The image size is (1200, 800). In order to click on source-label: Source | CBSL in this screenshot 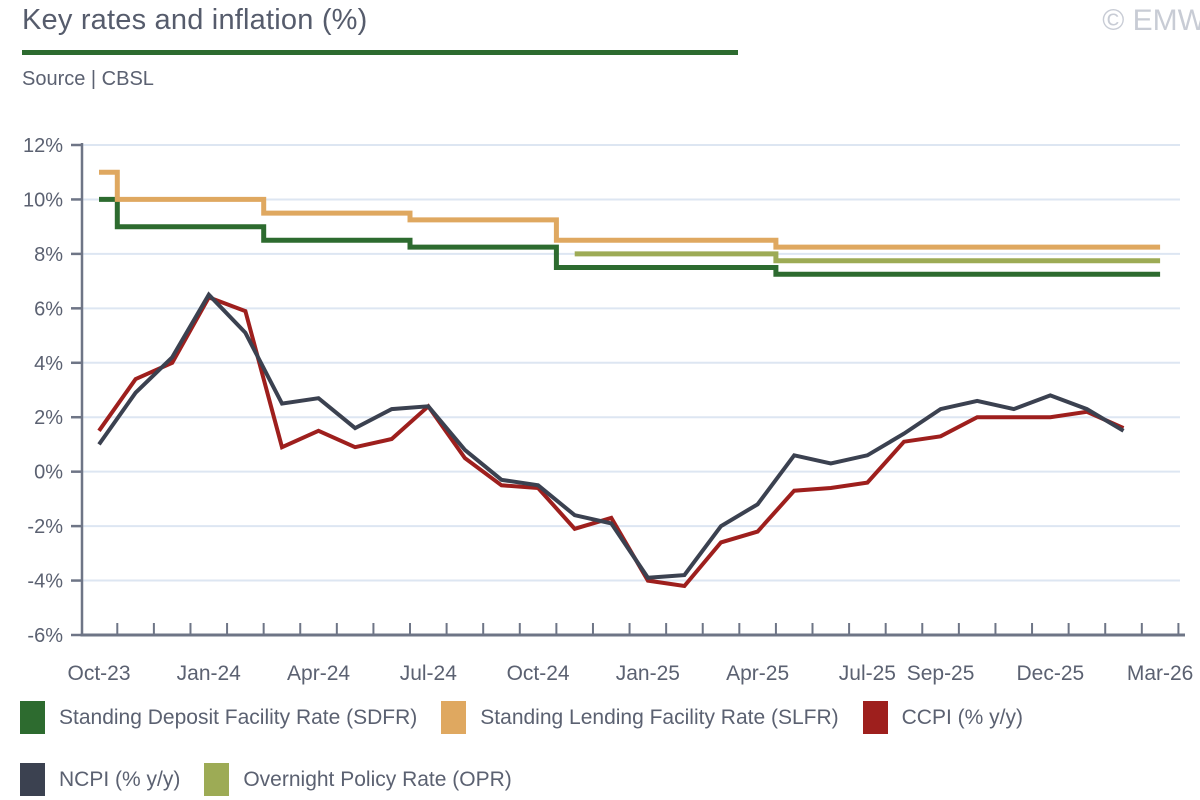, I will do `click(88, 79)`.